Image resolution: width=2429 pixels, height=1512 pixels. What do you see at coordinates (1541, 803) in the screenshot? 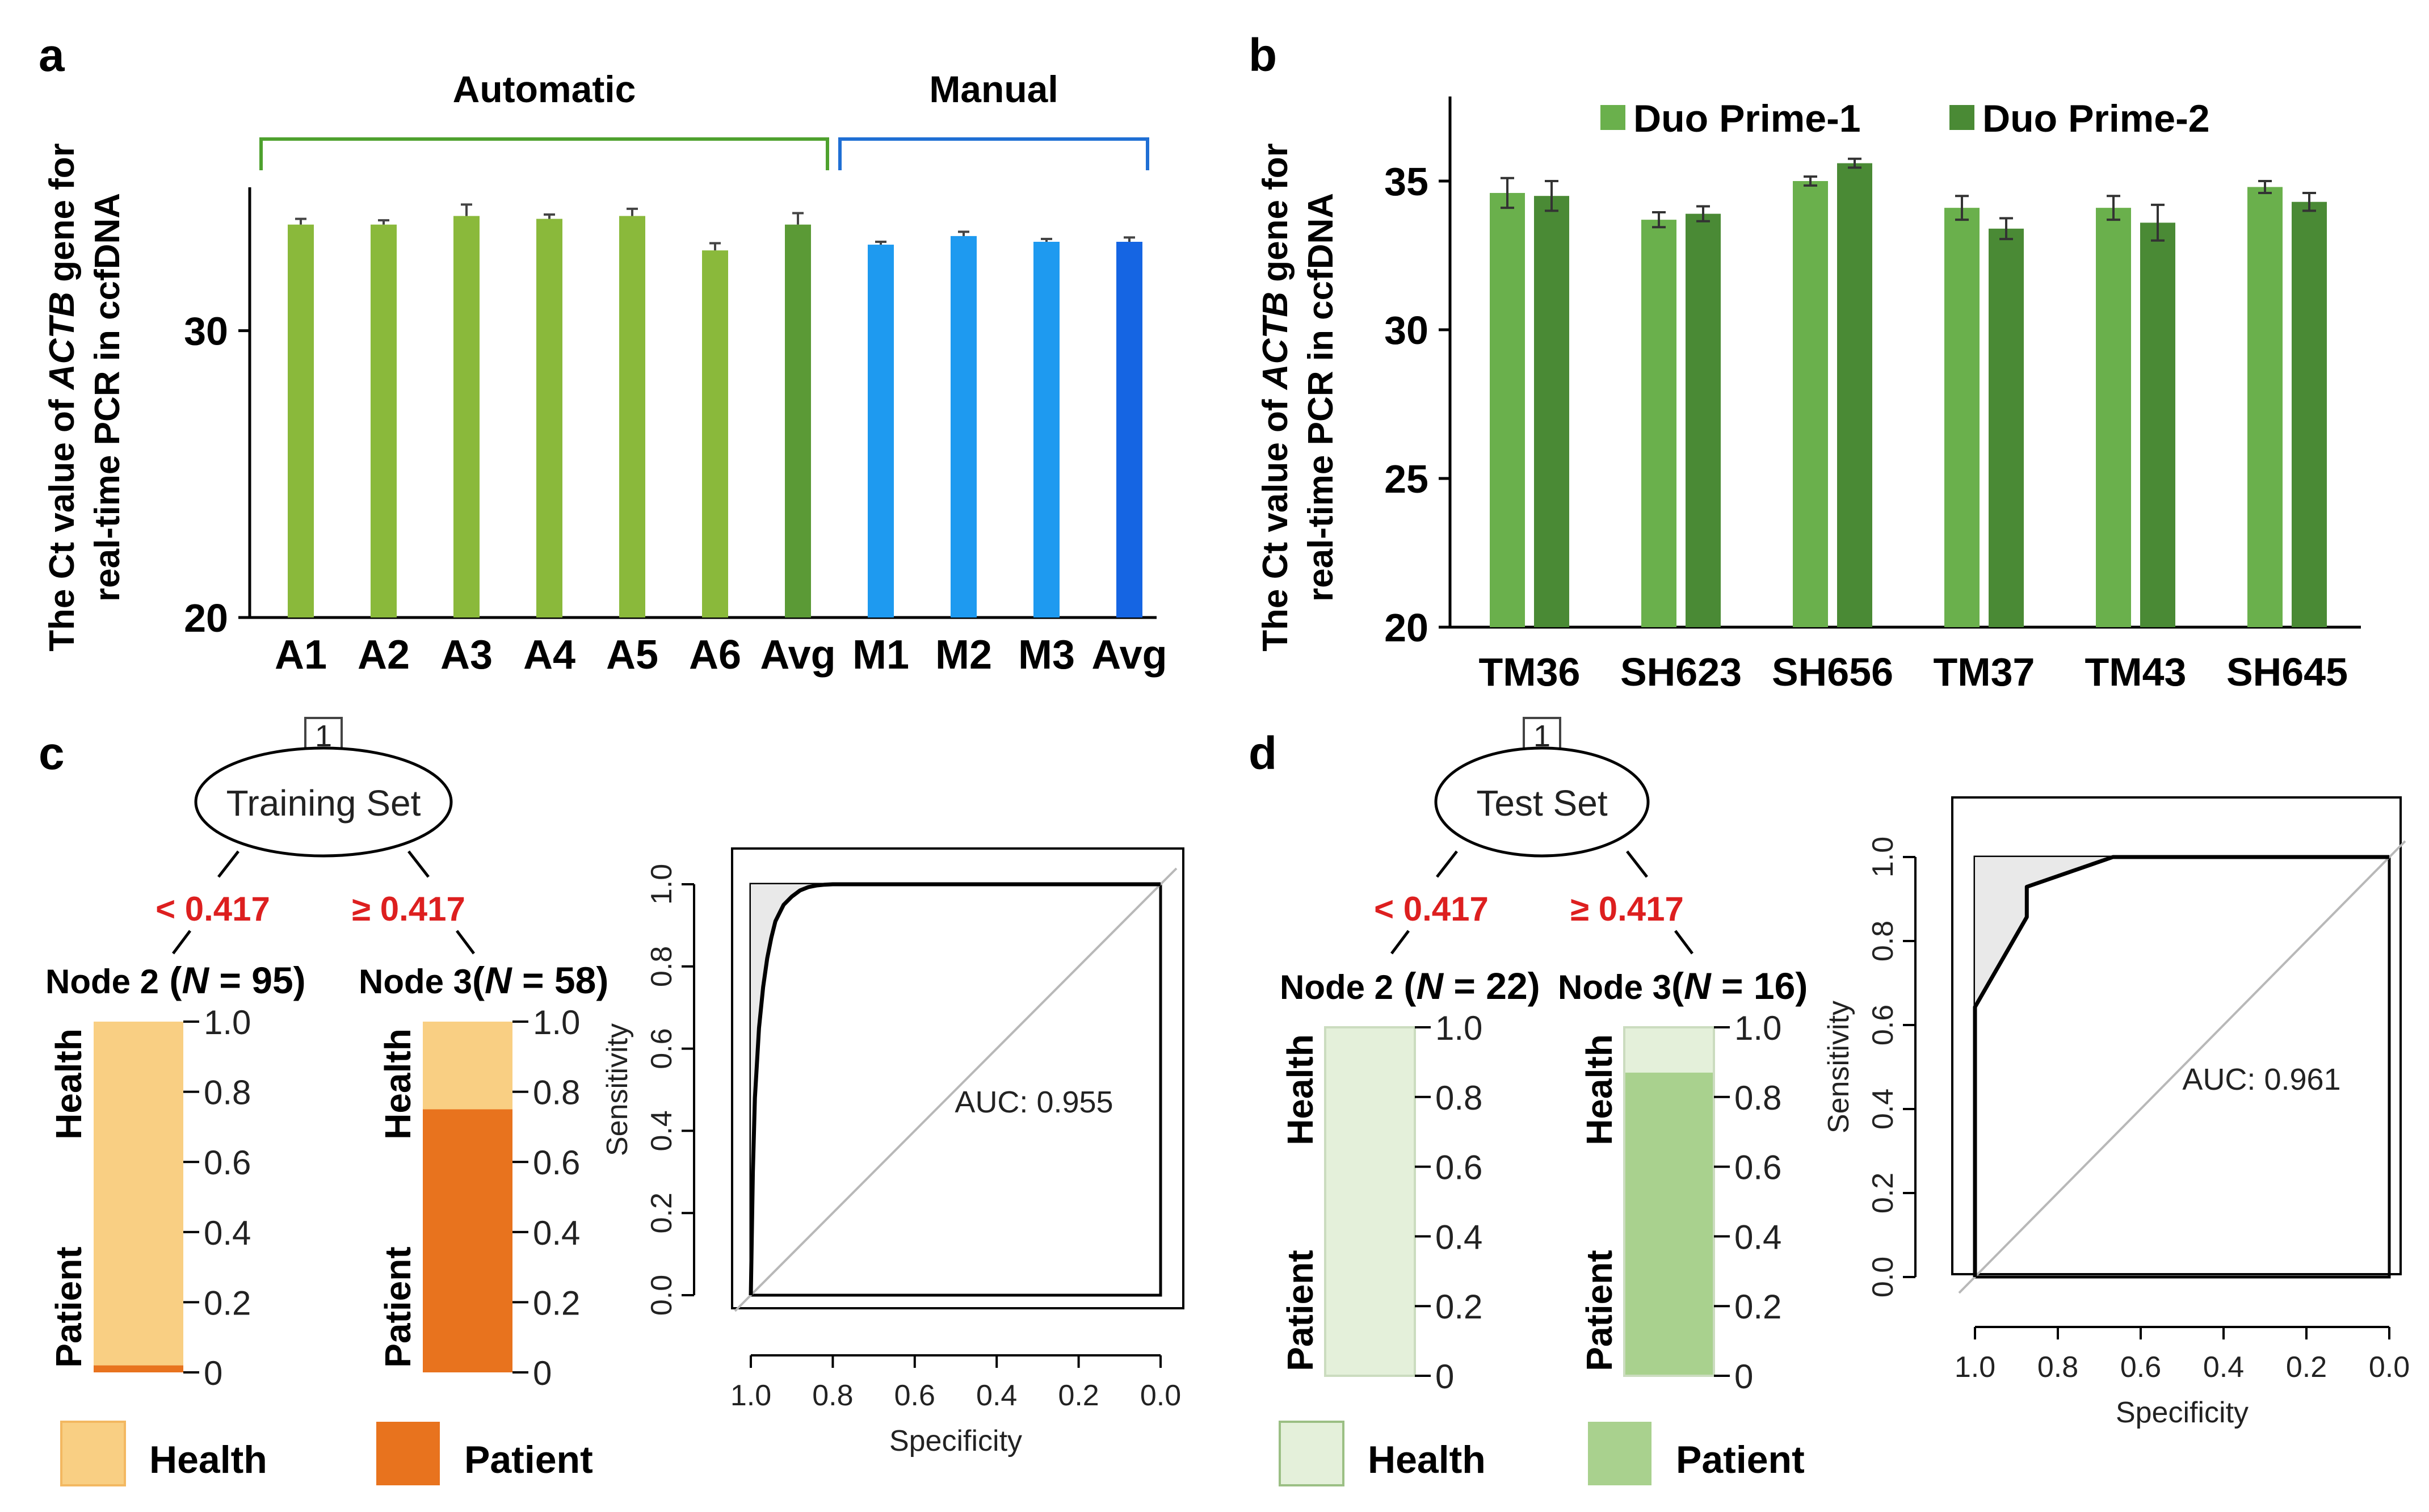
I see `root-node-label: Test Set` at bounding box center [1541, 803].